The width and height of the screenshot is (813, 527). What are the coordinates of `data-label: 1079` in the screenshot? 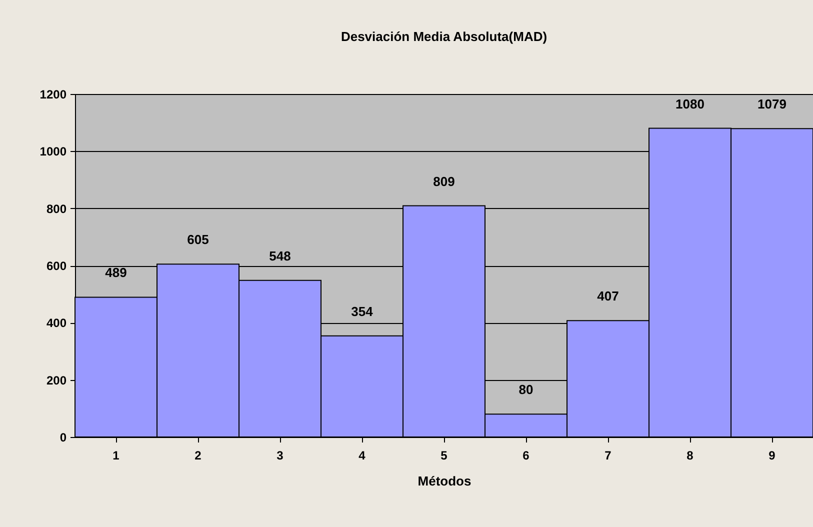 It's located at (772, 104).